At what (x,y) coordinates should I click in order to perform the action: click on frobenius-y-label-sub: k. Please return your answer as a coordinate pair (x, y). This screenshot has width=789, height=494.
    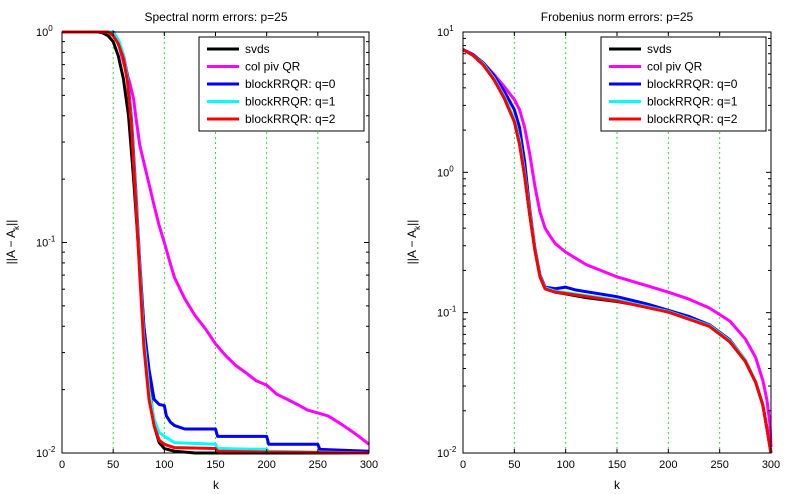
    Looking at the image, I should click on (417, 227).